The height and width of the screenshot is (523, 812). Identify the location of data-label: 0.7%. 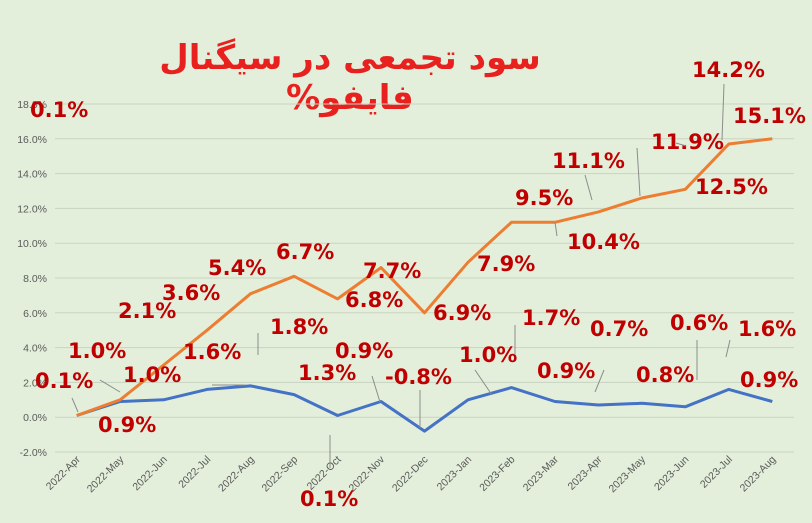
(619, 329).